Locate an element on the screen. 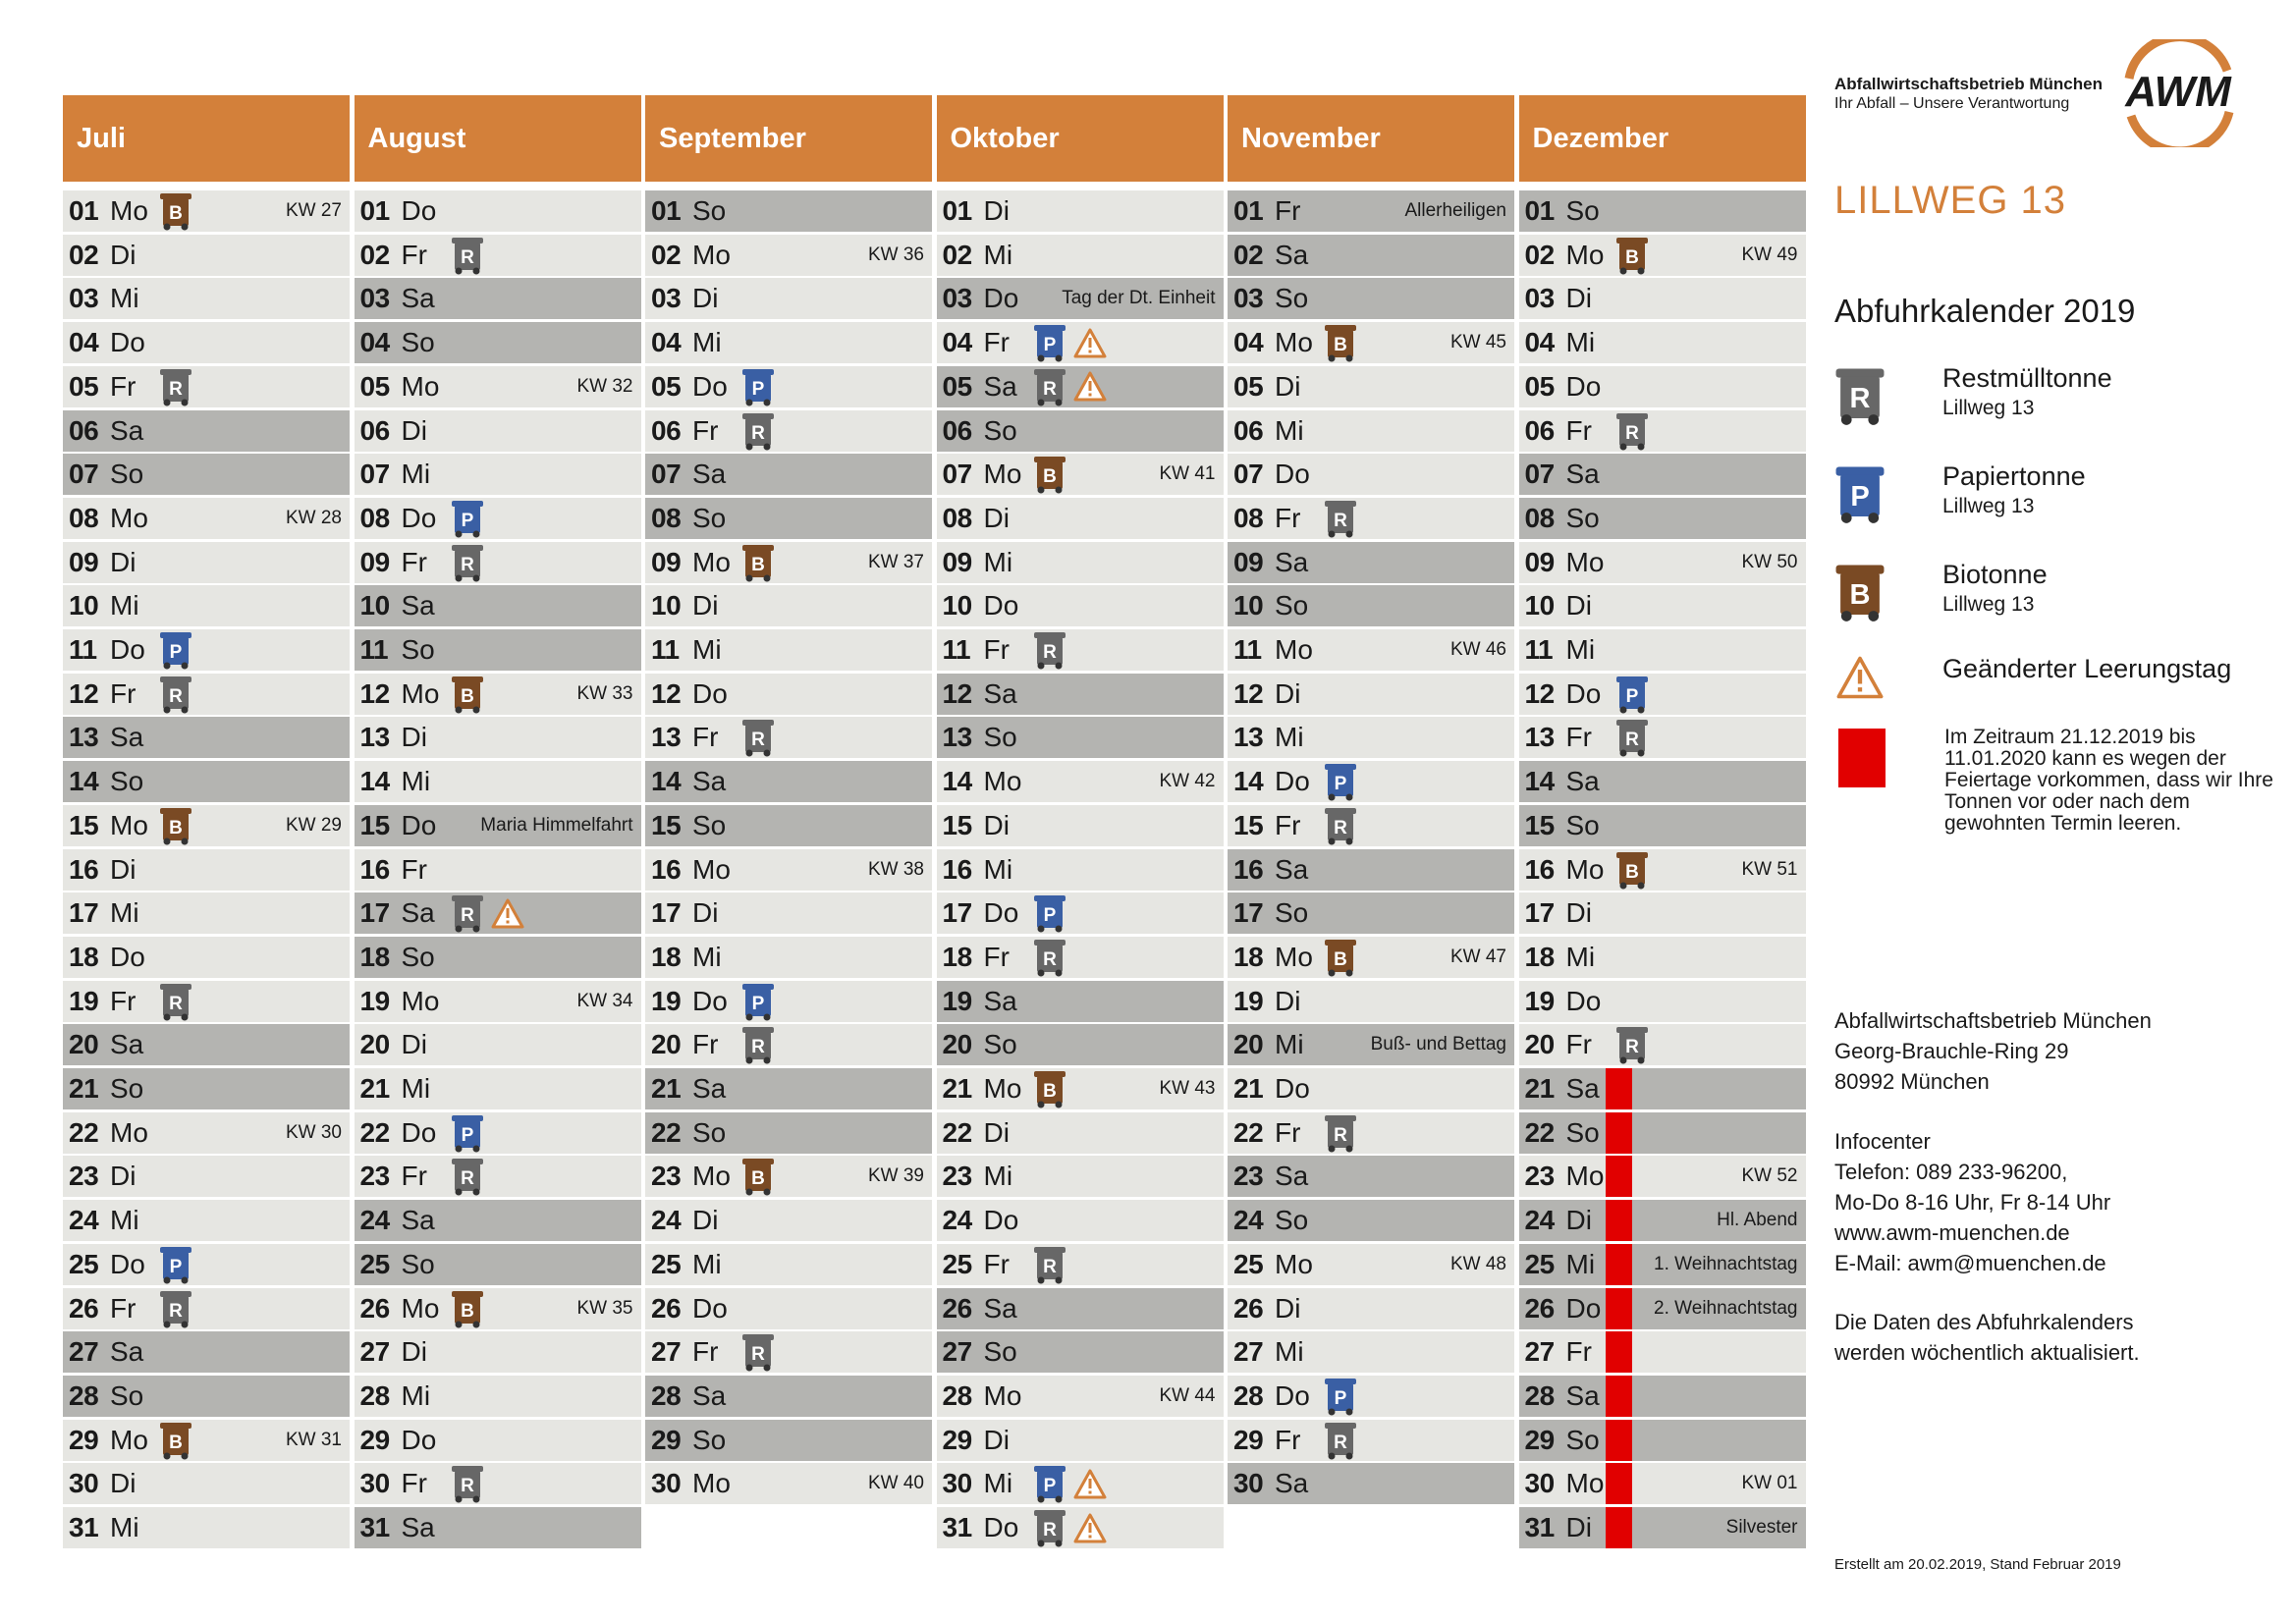  day-number: 23 is located at coordinates (84, 1176).